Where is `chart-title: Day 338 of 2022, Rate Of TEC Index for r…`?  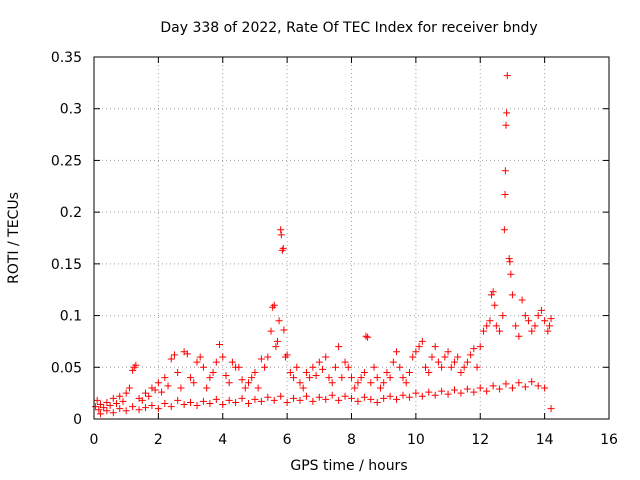
chart-title: Day 338 of 2022, Rate Of TEC Index for r… is located at coordinates (348, 28).